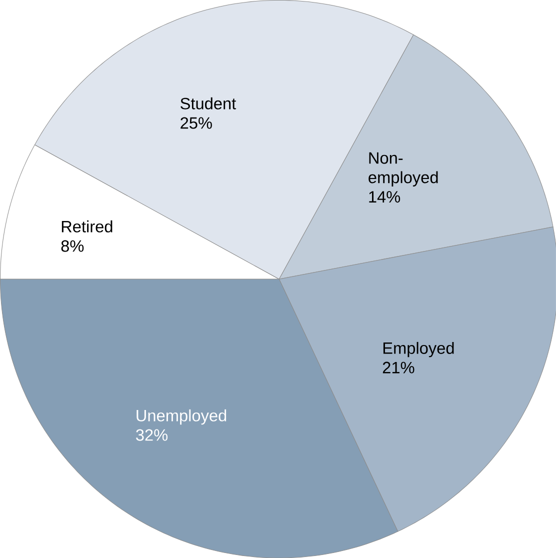 The image size is (556, 558). I want to click on slice-label: Unemployed, so click(181, 417).